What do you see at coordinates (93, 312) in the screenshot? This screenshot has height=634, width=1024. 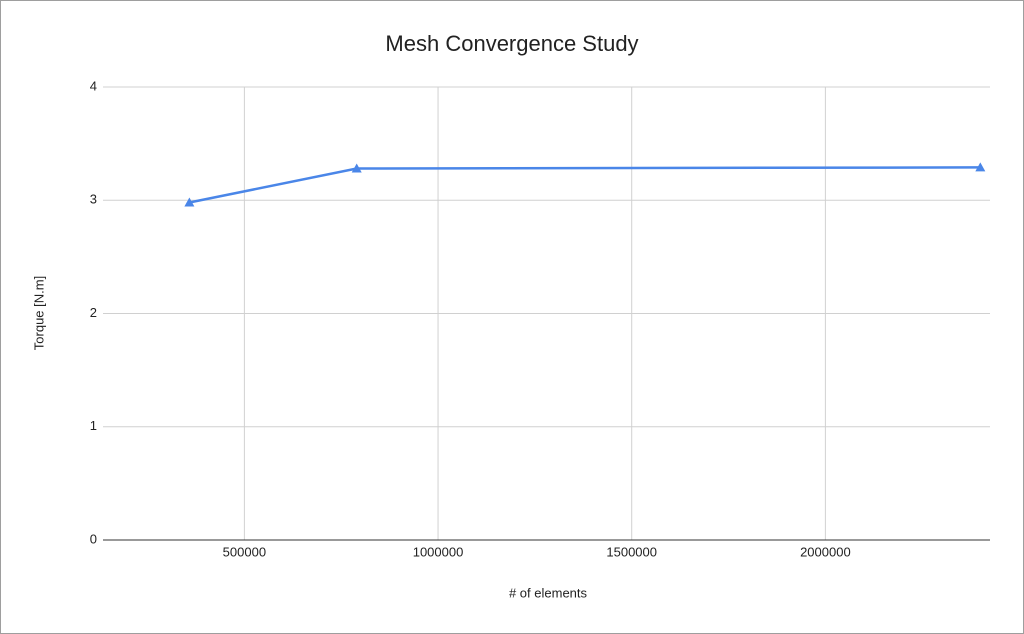 I see `y-tick-label: 2` at bounding box center [93, 312].